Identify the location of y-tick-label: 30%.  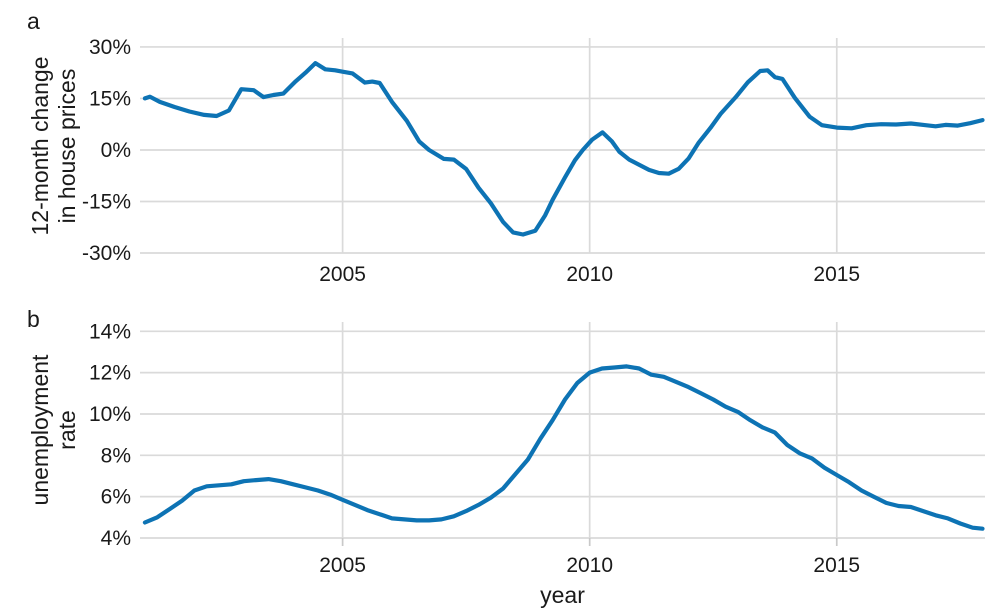
(110, 47).